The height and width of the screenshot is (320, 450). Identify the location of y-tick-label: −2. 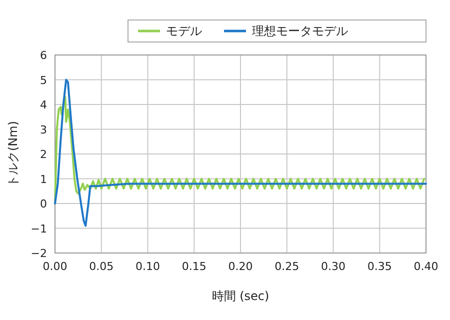
(38, 253).